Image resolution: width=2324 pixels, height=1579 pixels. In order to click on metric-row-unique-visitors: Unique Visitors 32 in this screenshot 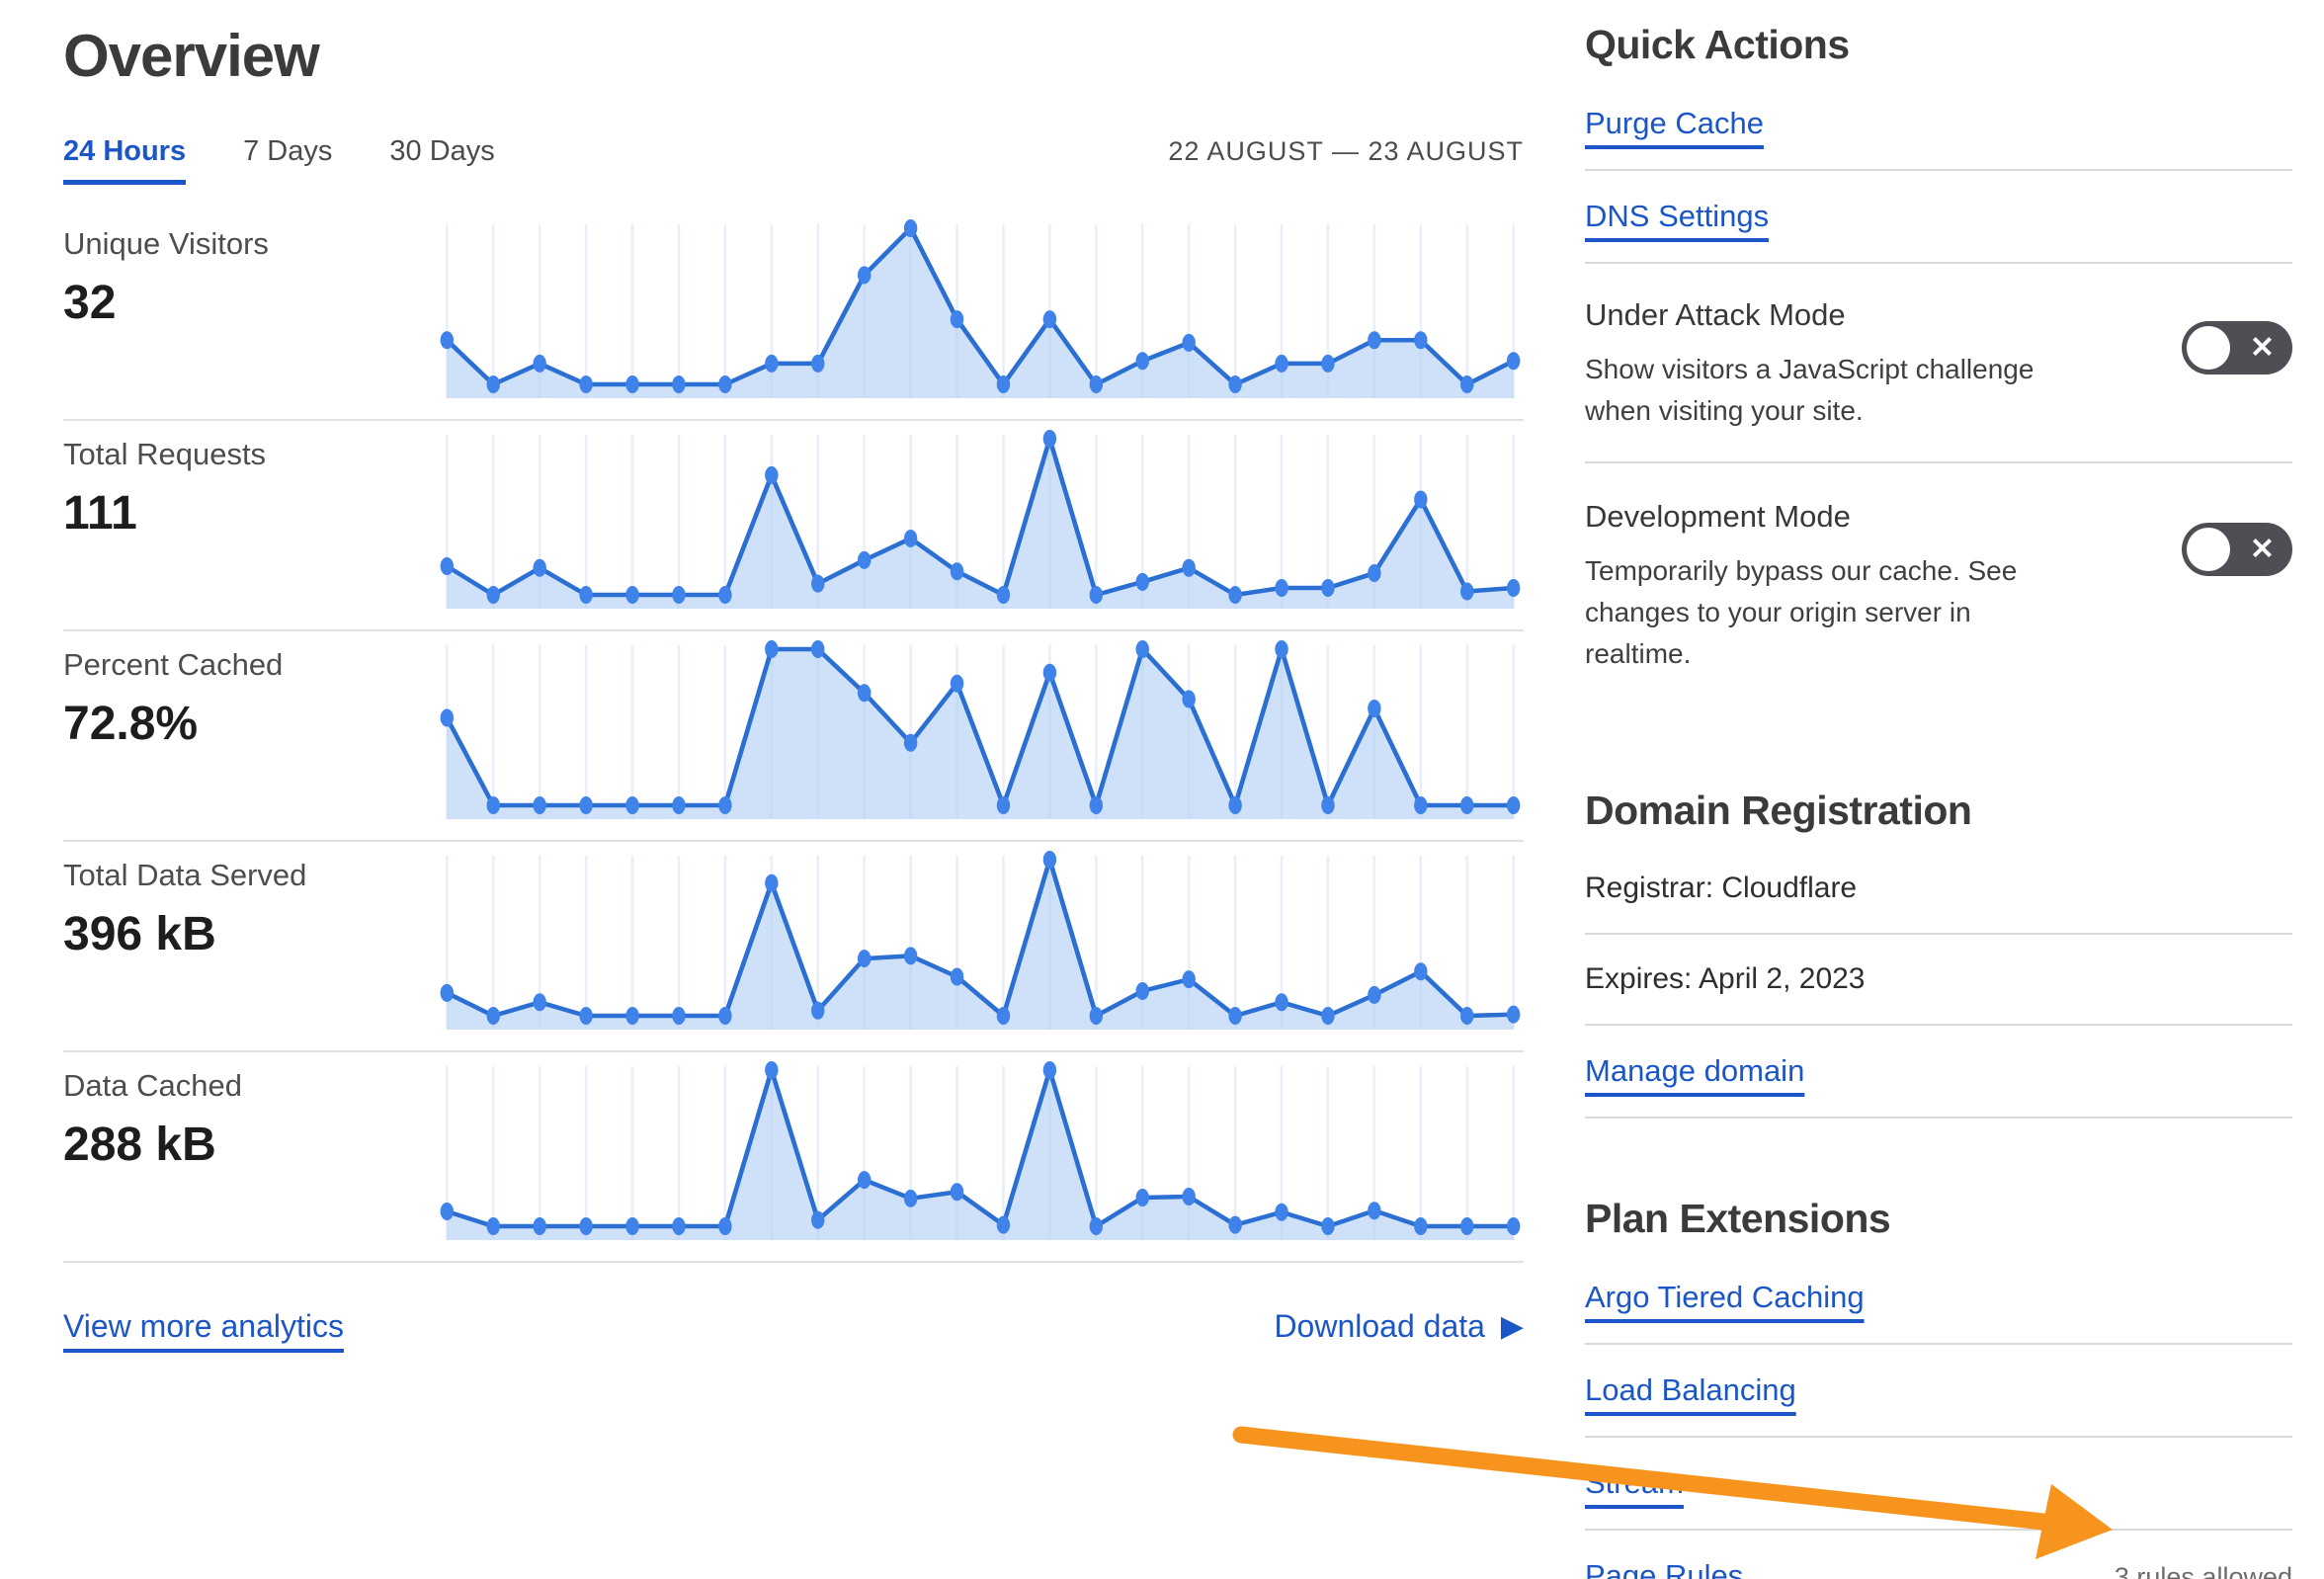, I will do `click(793, 315)`.